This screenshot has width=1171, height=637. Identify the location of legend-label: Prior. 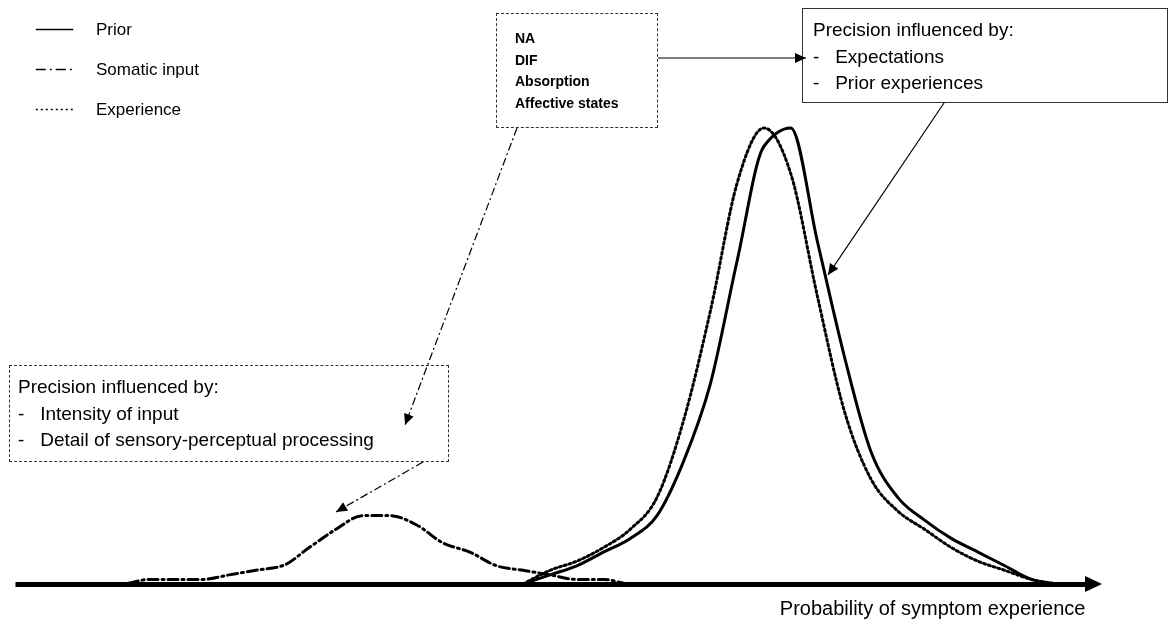
(114, 29).